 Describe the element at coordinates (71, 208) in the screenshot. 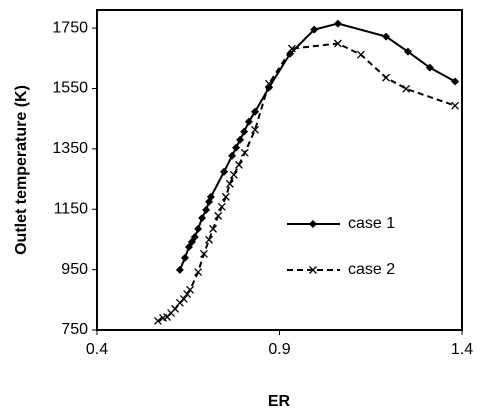

I see `y-tick-label: 1150` at that location.